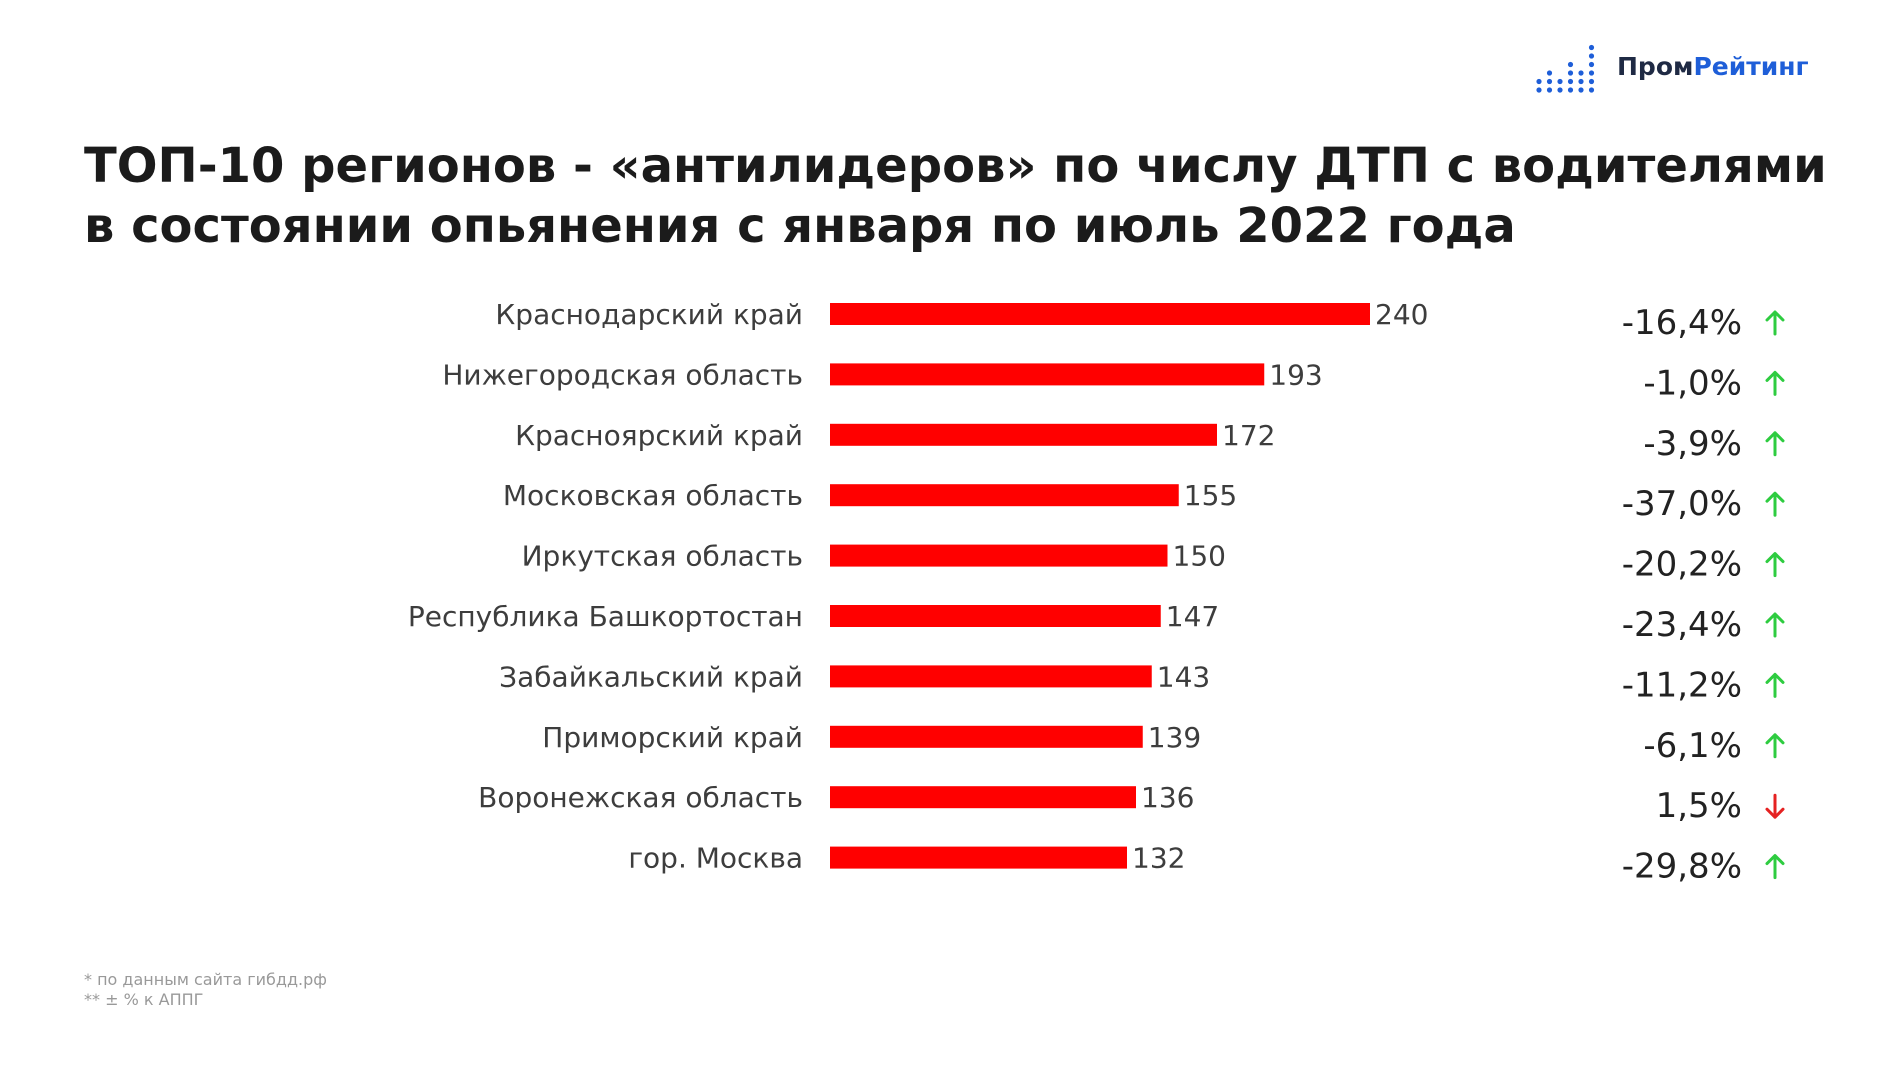 The width and height of the screenshot is (1900, 1069). Describe the element at coordinates (1682, 504) in the screenshot. I see `change-label: -37,0%` at that location.